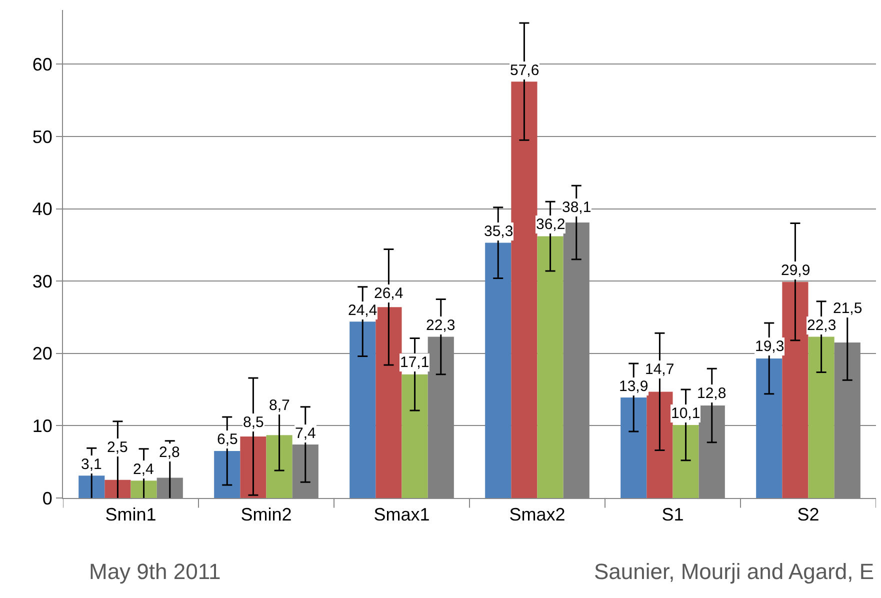 The width and height of the screenshot is (881, 598). I want to click on data-label: 19,3, so click(769, 346).